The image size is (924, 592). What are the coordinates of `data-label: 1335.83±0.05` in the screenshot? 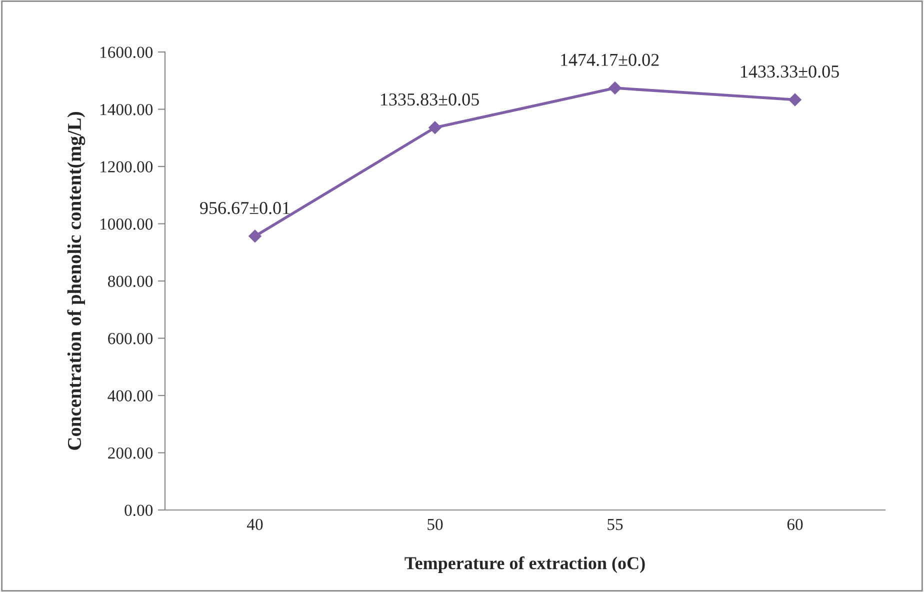 It's located at (430, 99).